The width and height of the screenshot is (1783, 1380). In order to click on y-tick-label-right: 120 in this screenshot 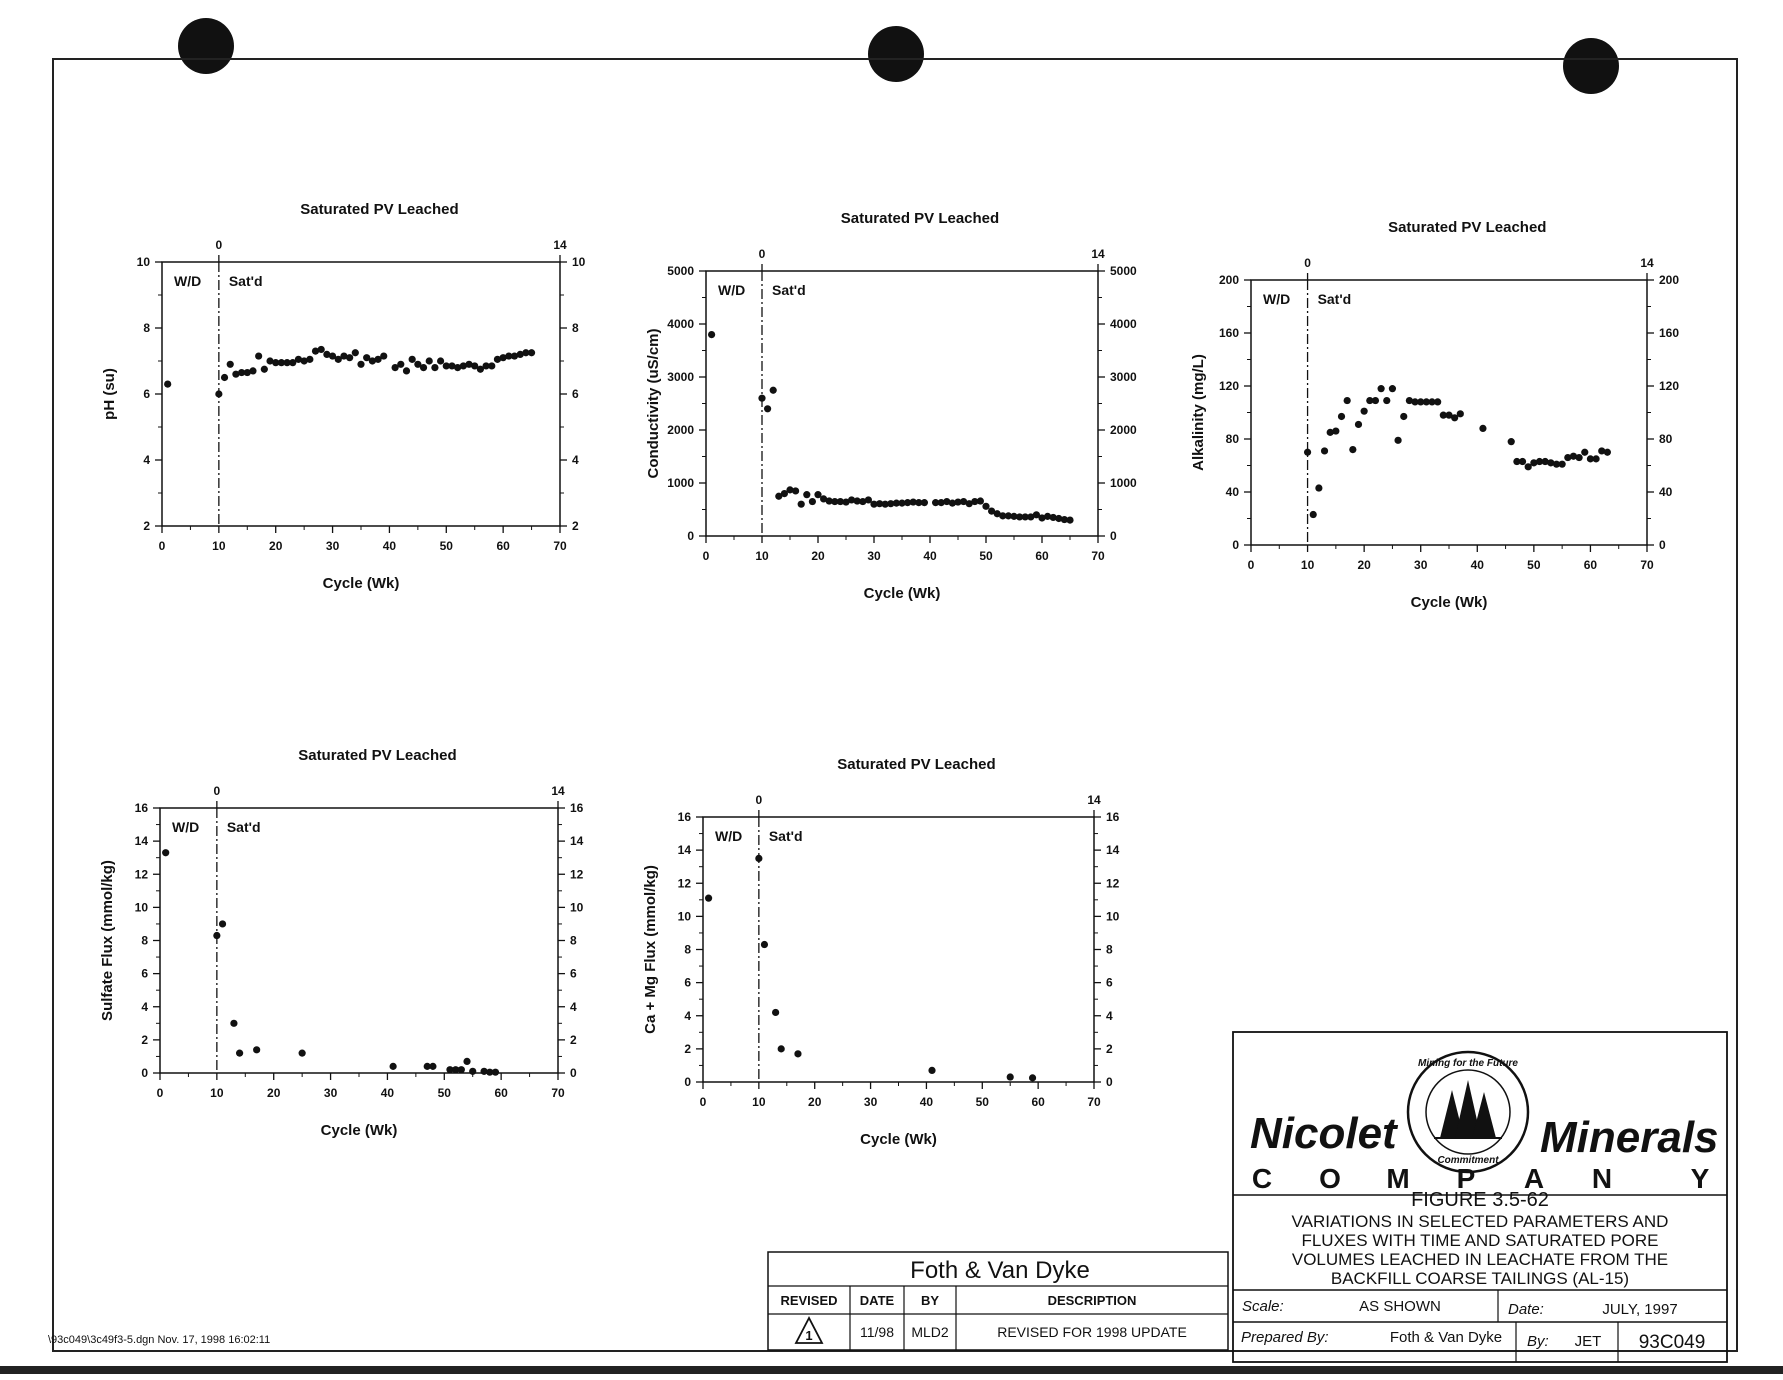, I will do `click(1669, 386)`.